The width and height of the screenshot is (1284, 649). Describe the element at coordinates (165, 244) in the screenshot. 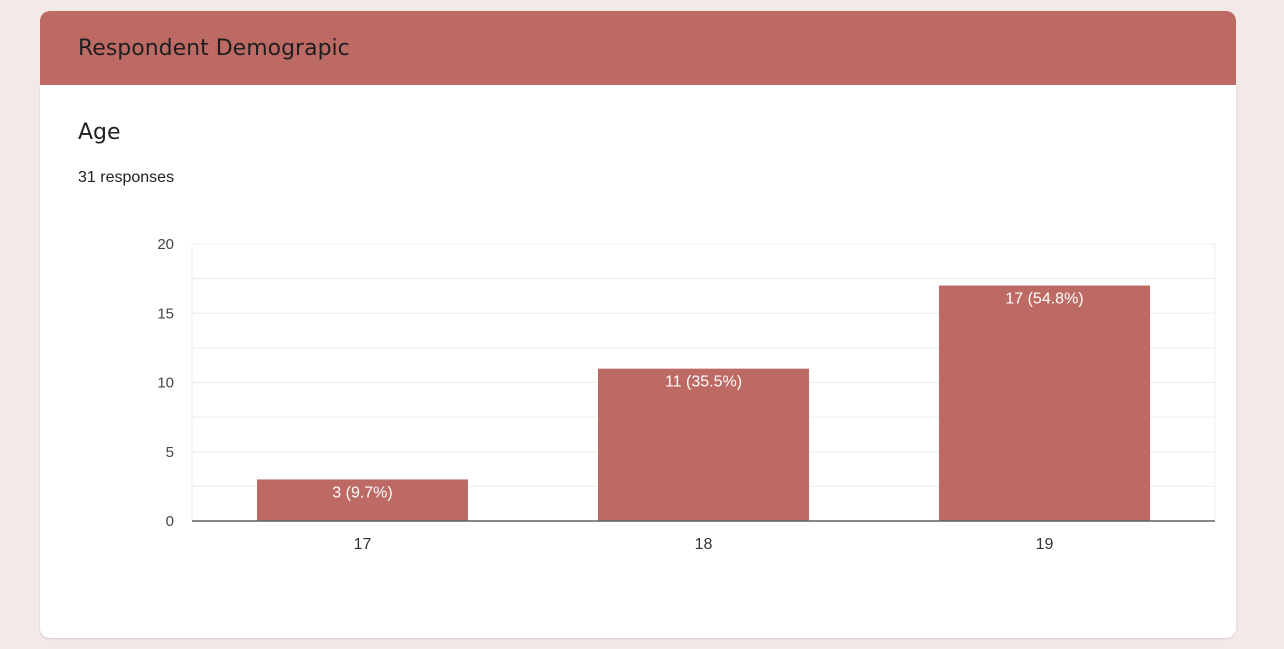

I see `y-tick-label: 20` at that location.